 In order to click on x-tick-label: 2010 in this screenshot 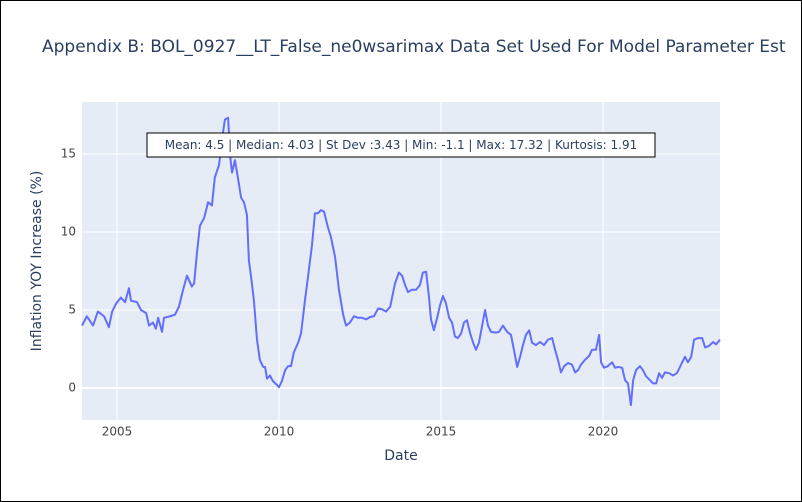, I will do `click(279, 432)`.